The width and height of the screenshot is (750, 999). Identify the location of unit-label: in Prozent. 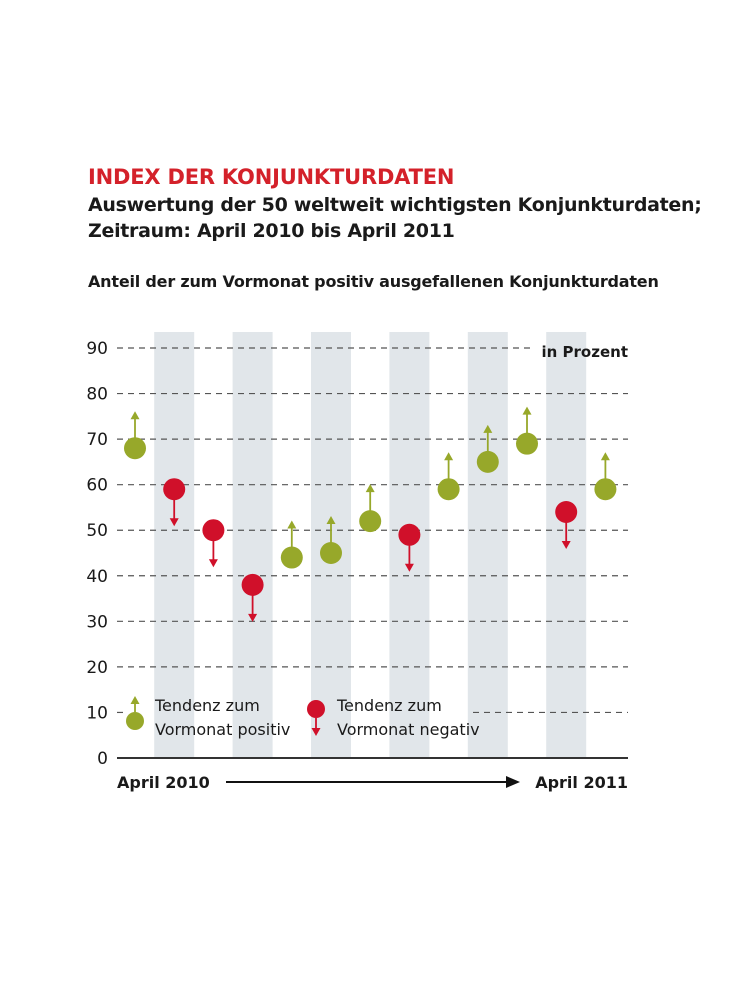
(585, 352).